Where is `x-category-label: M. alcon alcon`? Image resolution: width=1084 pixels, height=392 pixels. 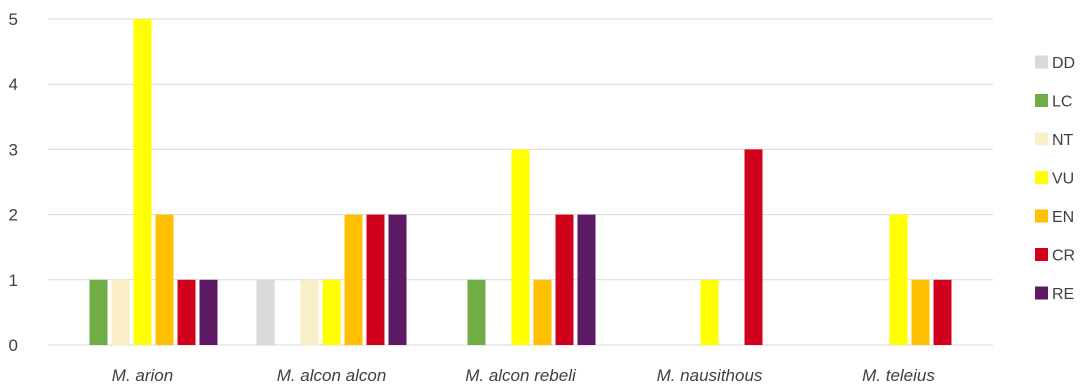 x-category-label: M. alcon alcon is located at coordinates (332, 375).